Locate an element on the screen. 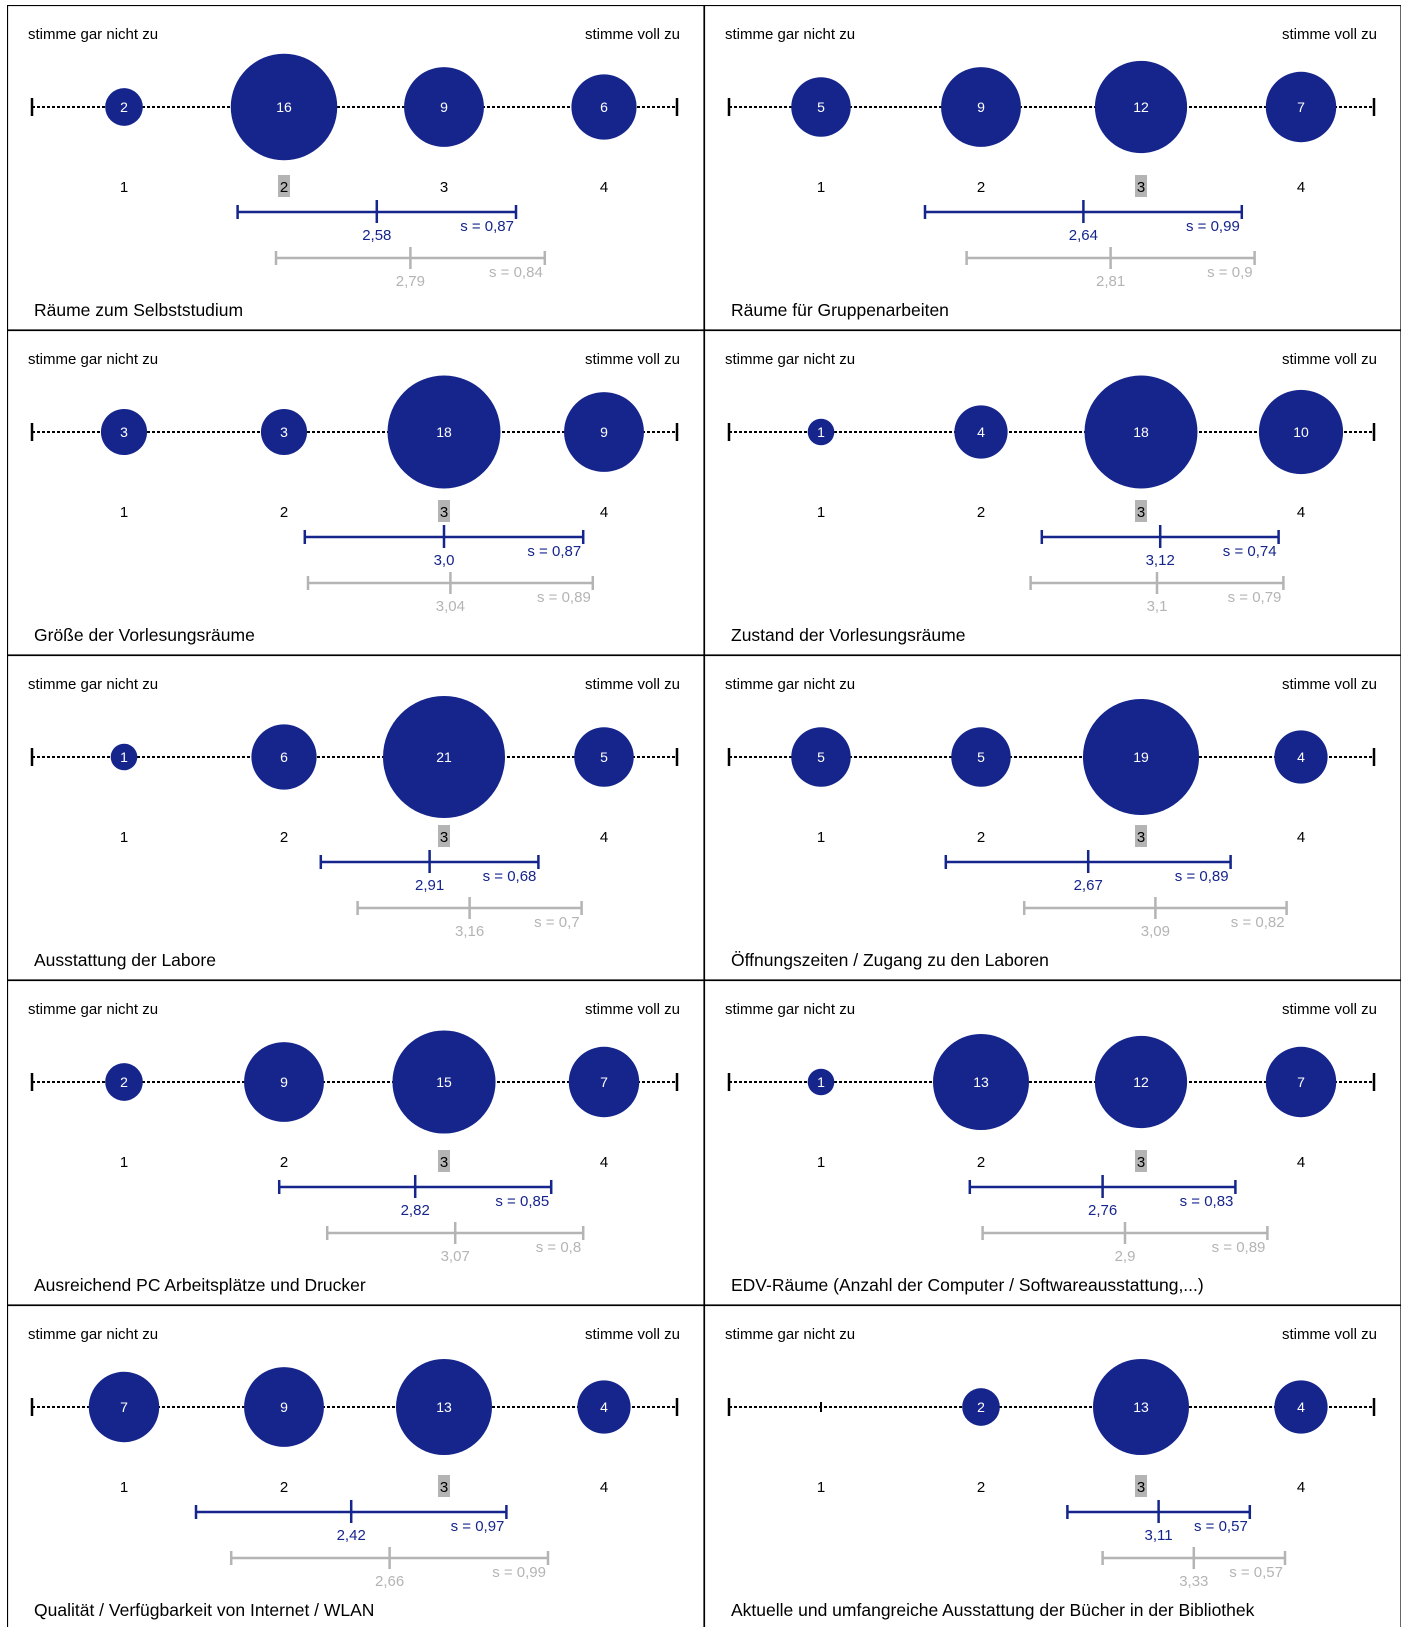  count-label: 2 is located at coordinates (124, 1082).